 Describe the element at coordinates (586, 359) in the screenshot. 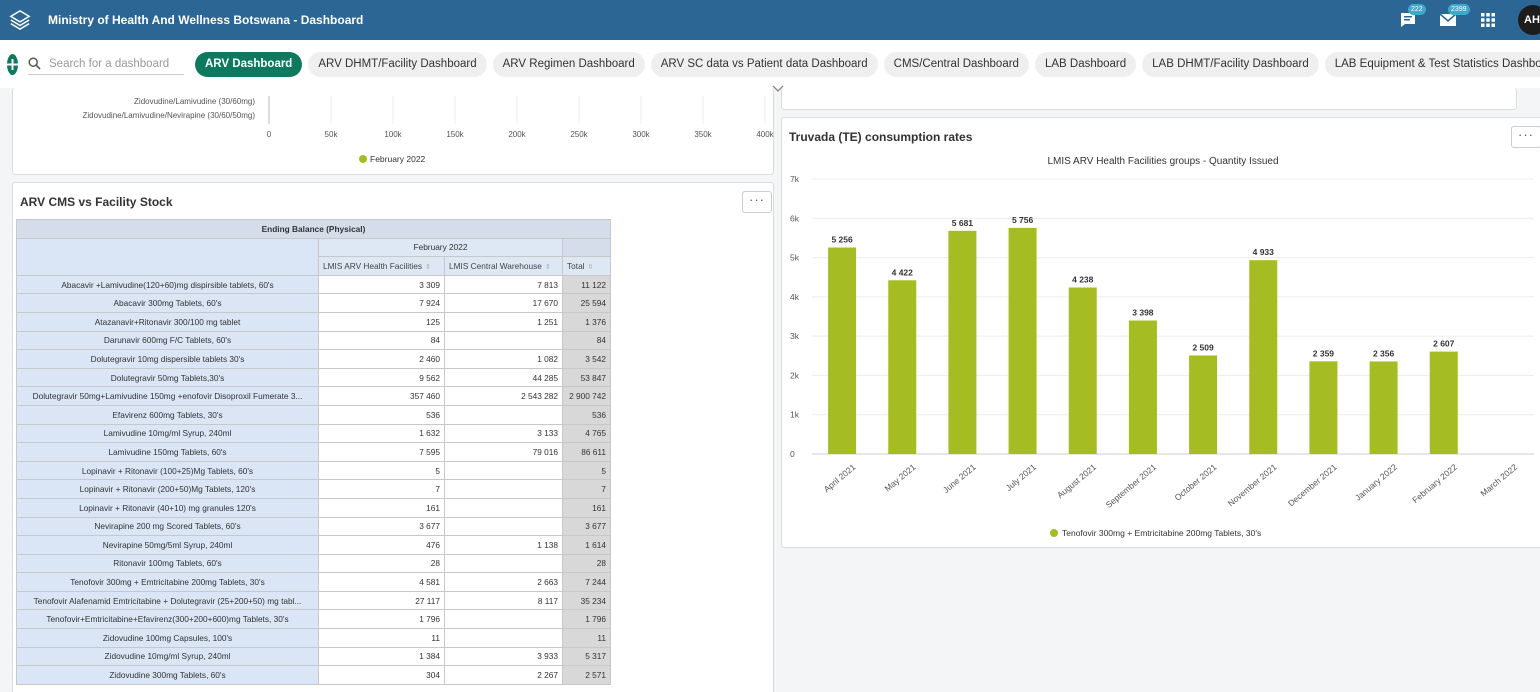

I see `table-cell-total: 3 542` at that location.